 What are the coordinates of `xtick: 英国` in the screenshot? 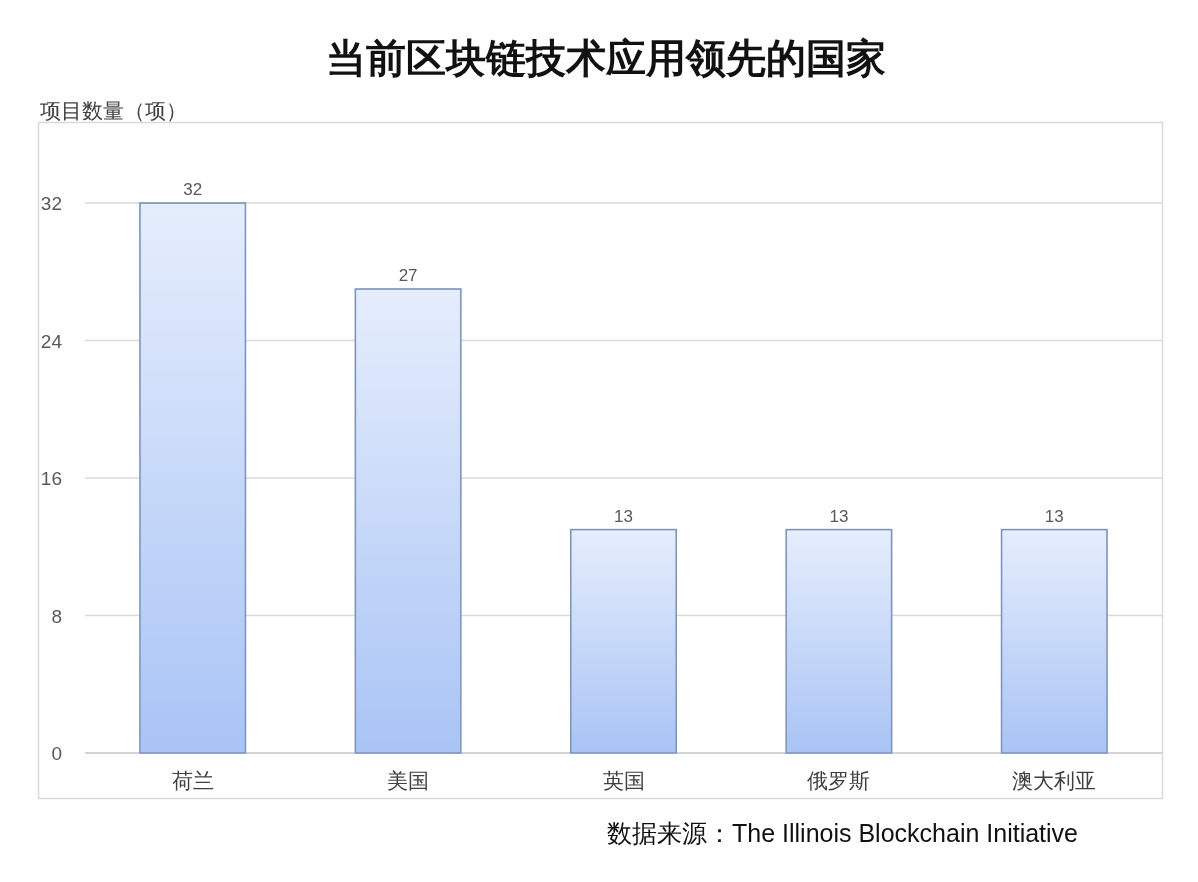 It's located at (623, 780).